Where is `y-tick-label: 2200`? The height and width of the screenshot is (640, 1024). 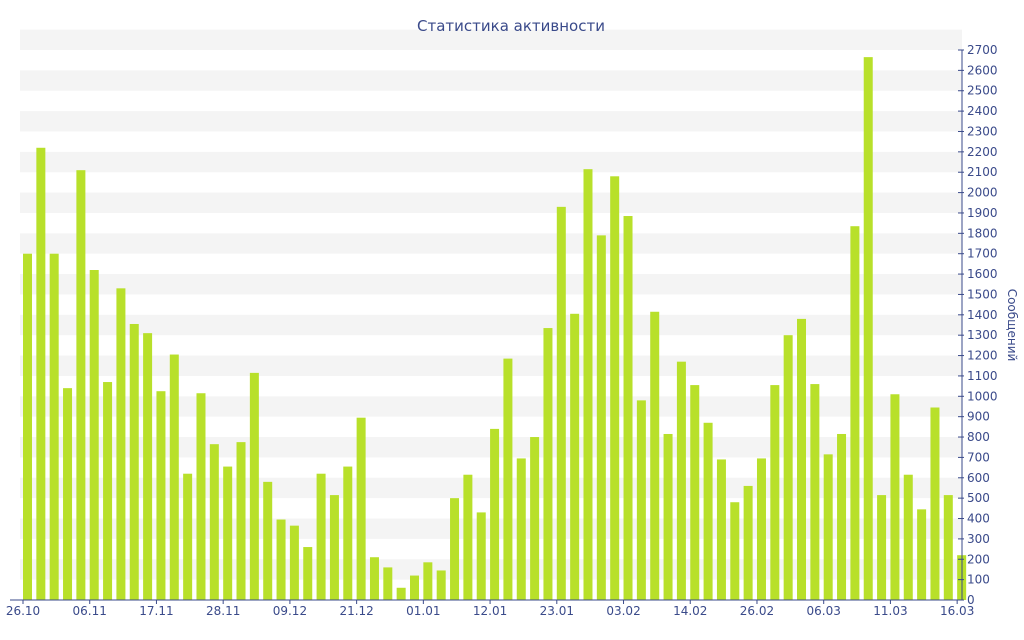
y-tick-label: 2200 is located at coordinates (982, 152).